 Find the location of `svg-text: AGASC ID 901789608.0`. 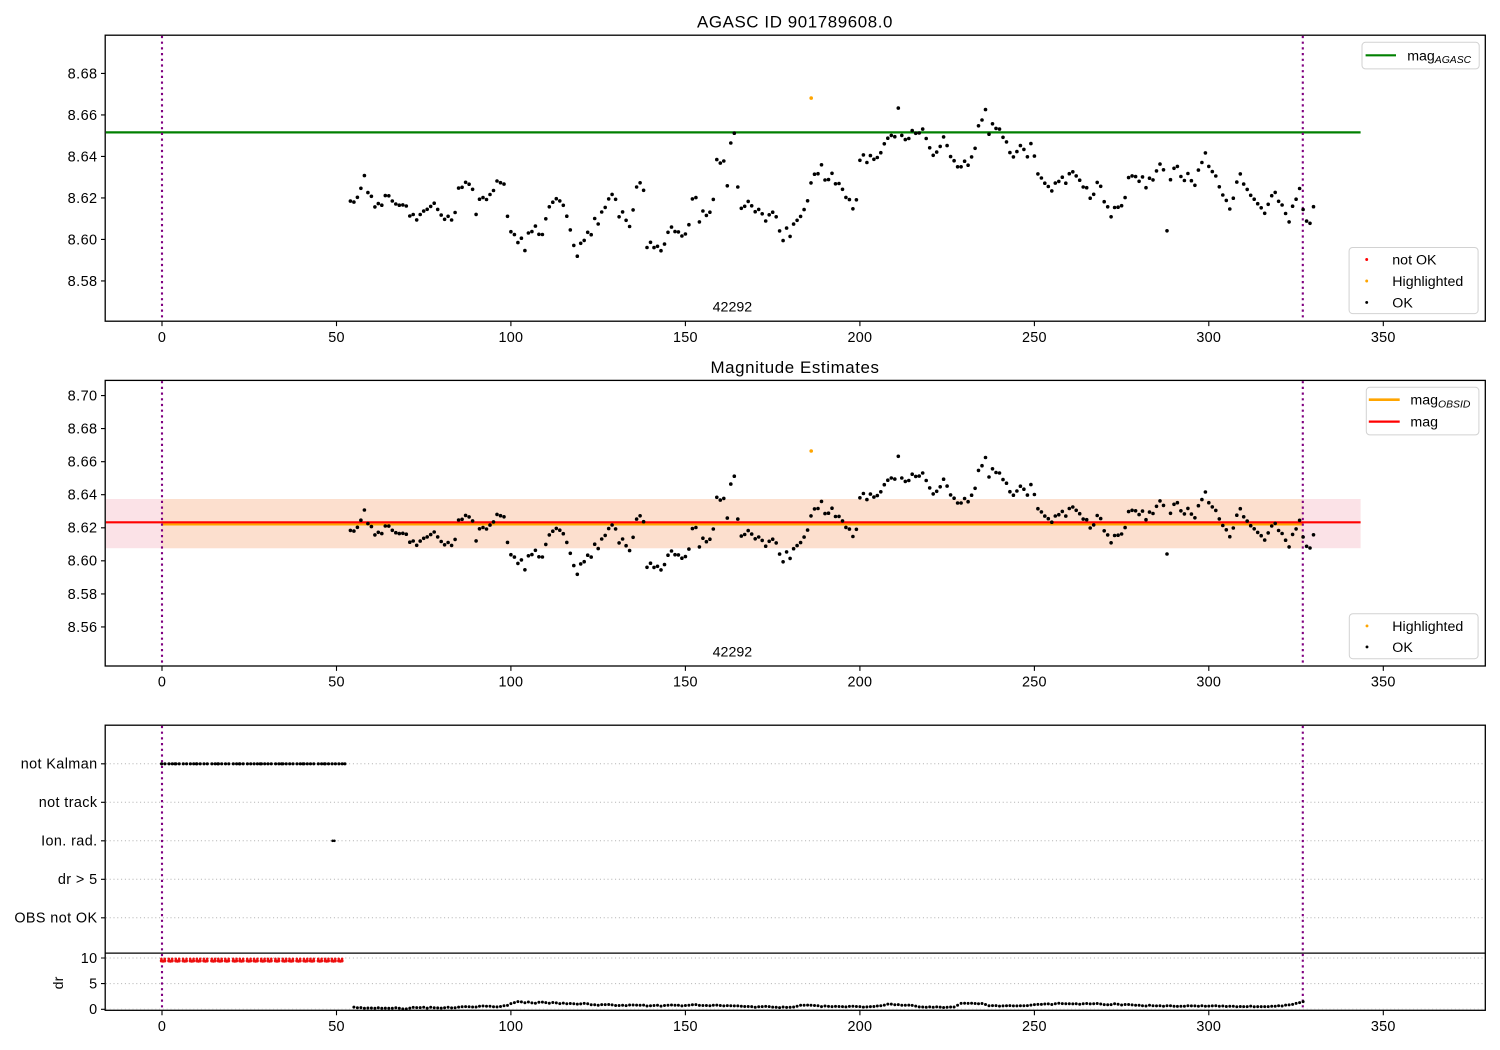

svg-text: AGASC ID 901789608.0 is located at coordinates (795, 22).